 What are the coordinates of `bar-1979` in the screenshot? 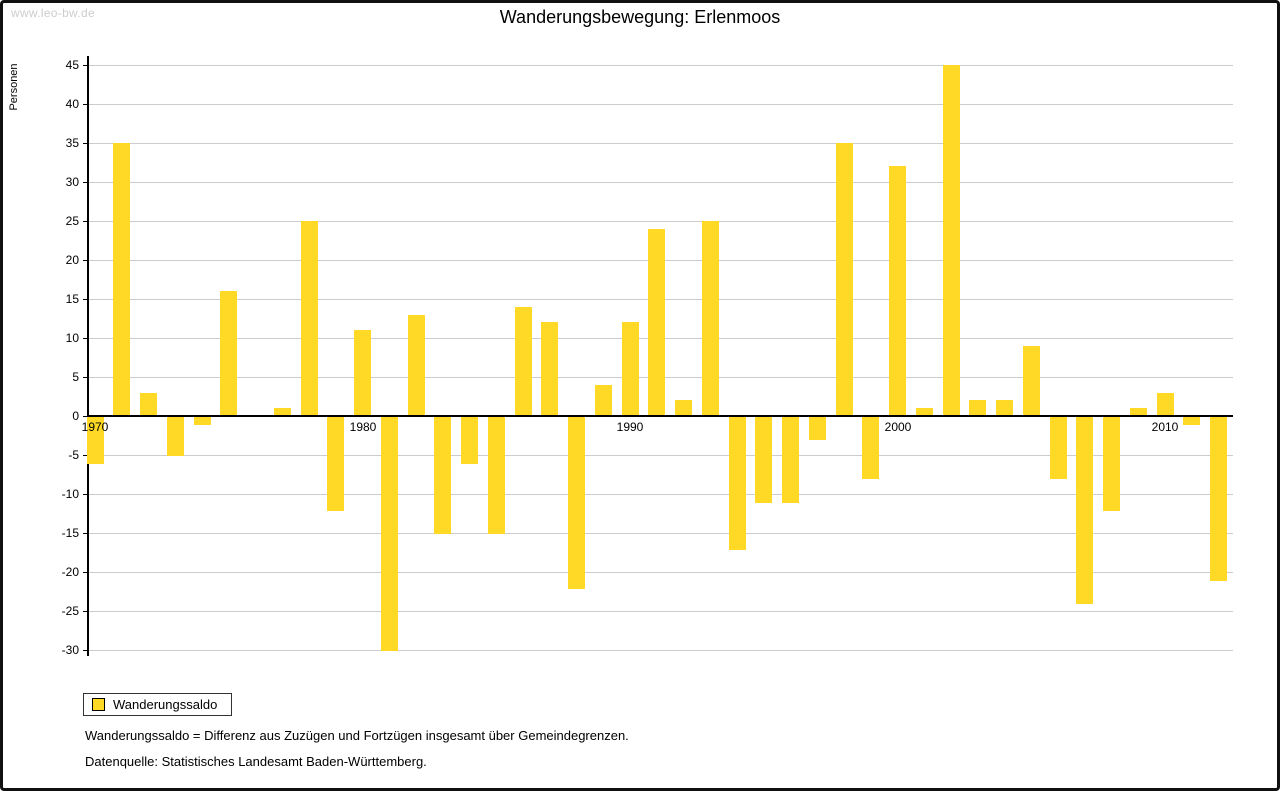 It's located at (335, 464).